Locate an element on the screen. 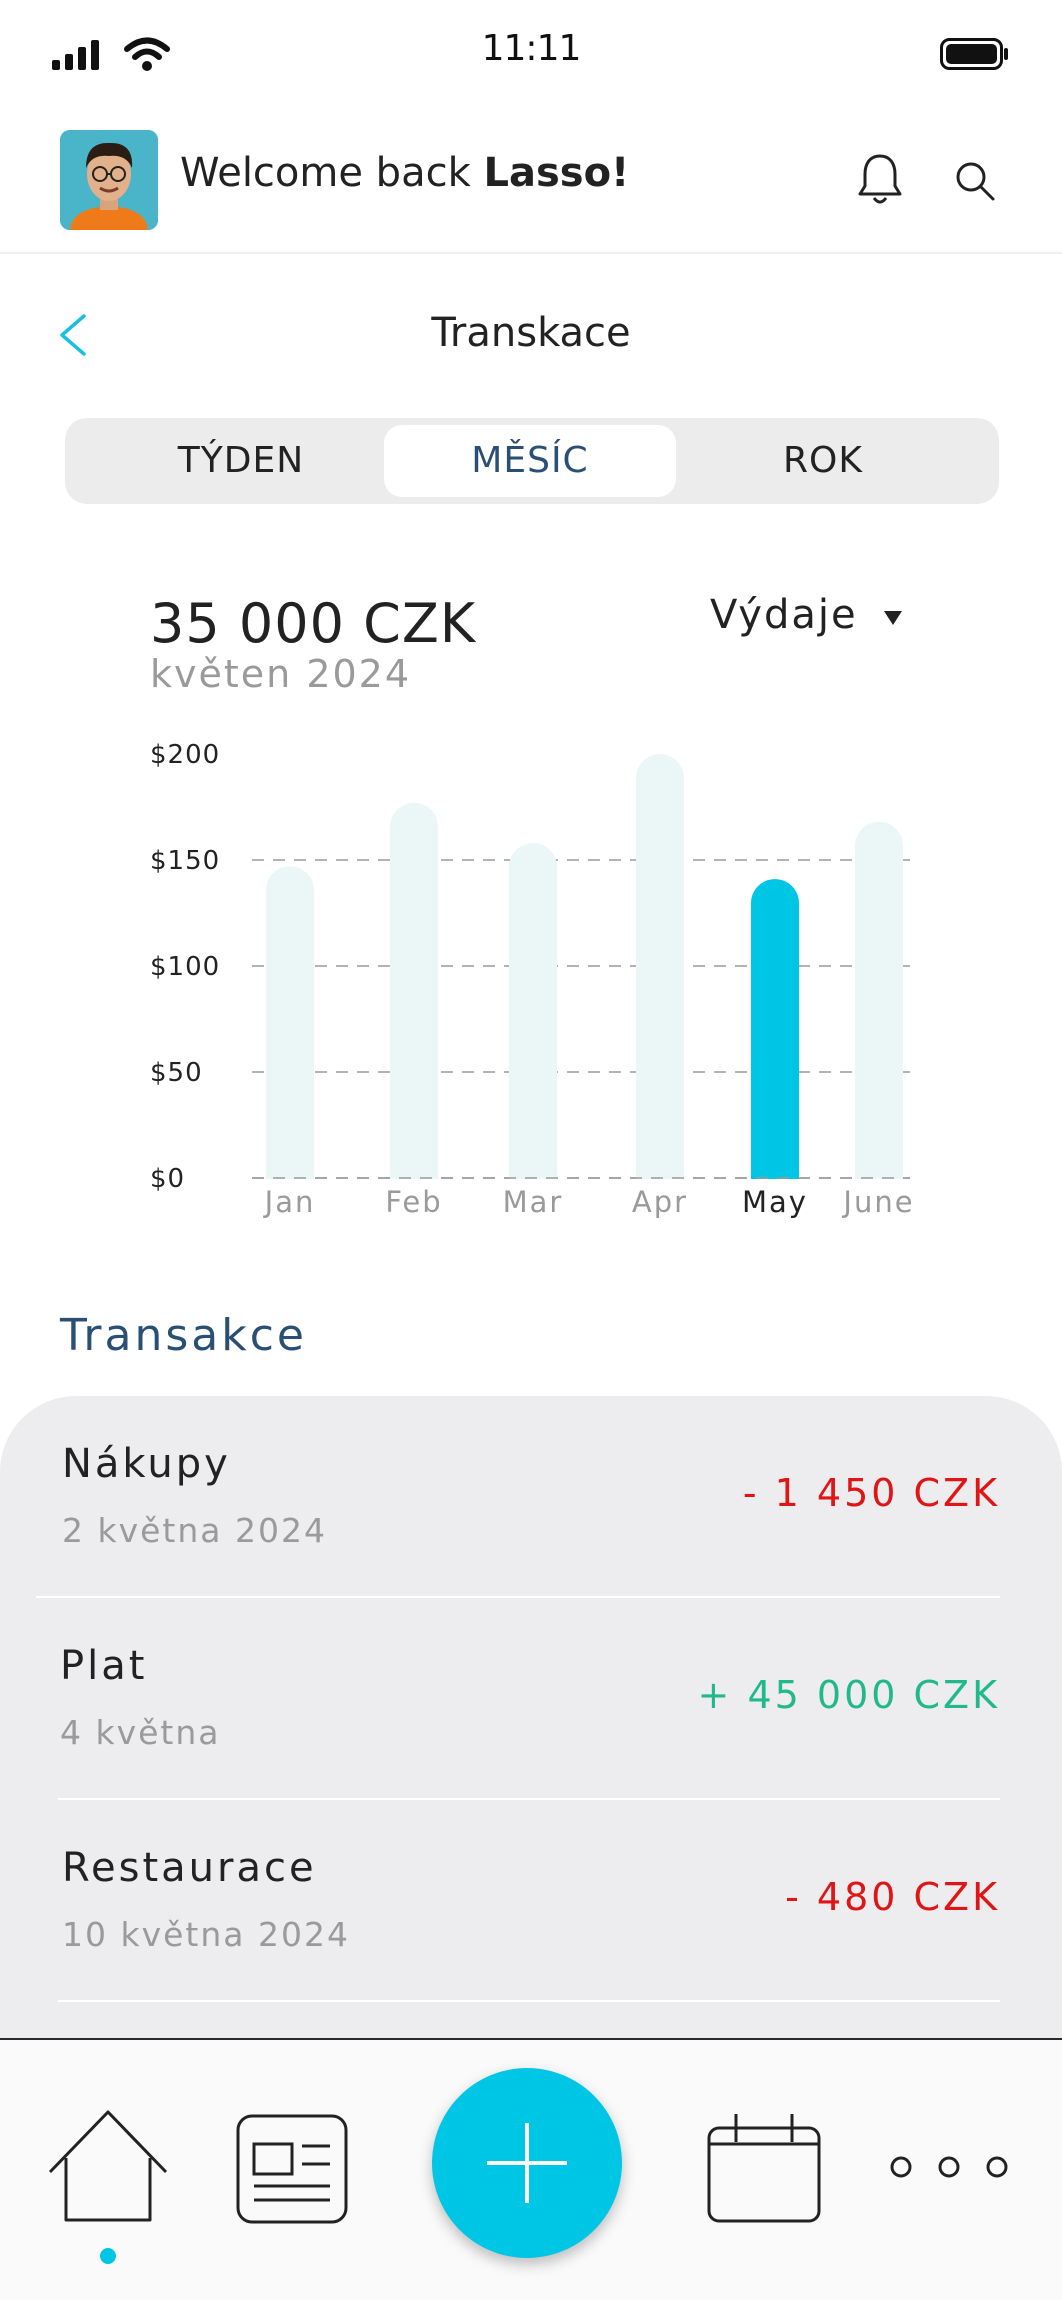 This screenshot has width=1062, height=2300. calendar-icon is located at coordinates (764, 2167).